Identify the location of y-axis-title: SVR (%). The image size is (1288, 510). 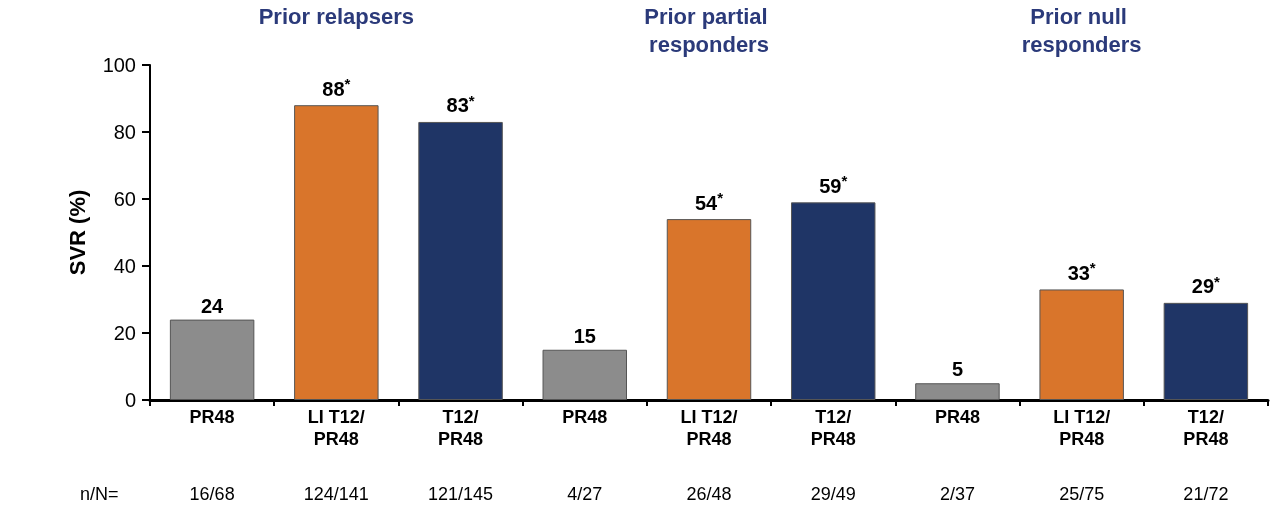
(77, 232).